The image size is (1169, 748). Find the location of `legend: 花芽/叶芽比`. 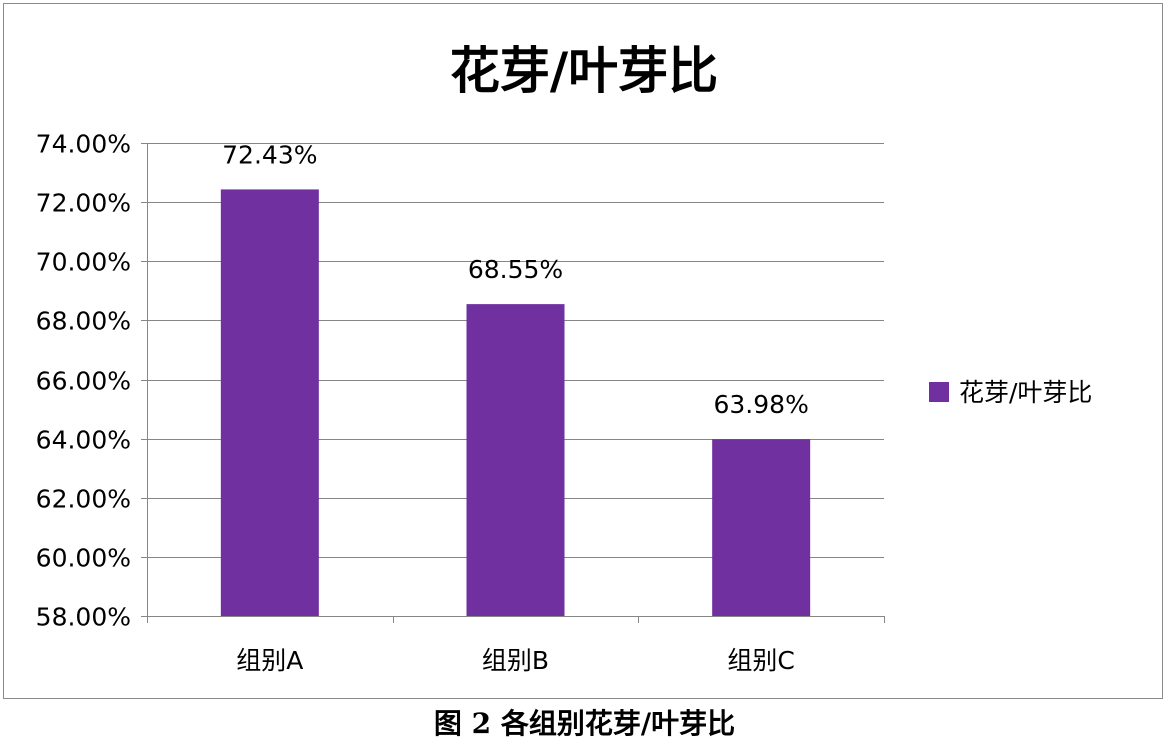

legend: 花芽/叶芽比 is located at coordinates (1010, 392).